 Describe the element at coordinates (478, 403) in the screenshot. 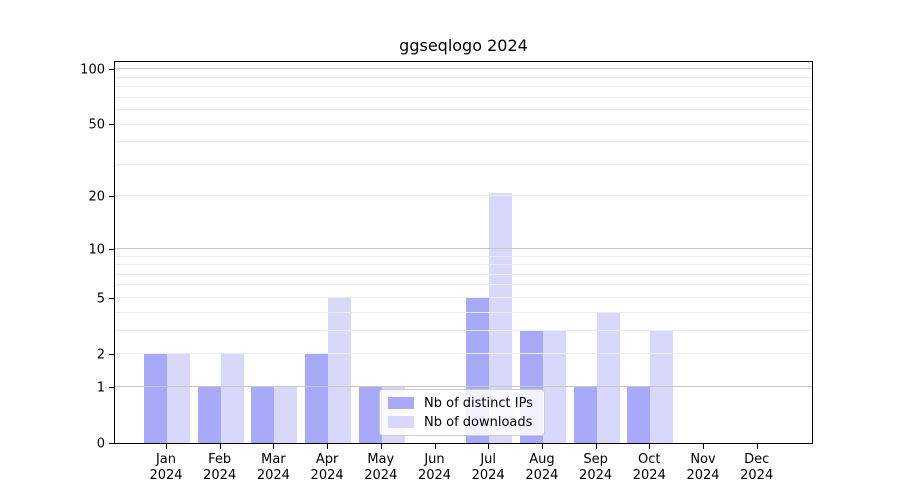

I see `legend-label: Nb of distinct IPs` at that location.